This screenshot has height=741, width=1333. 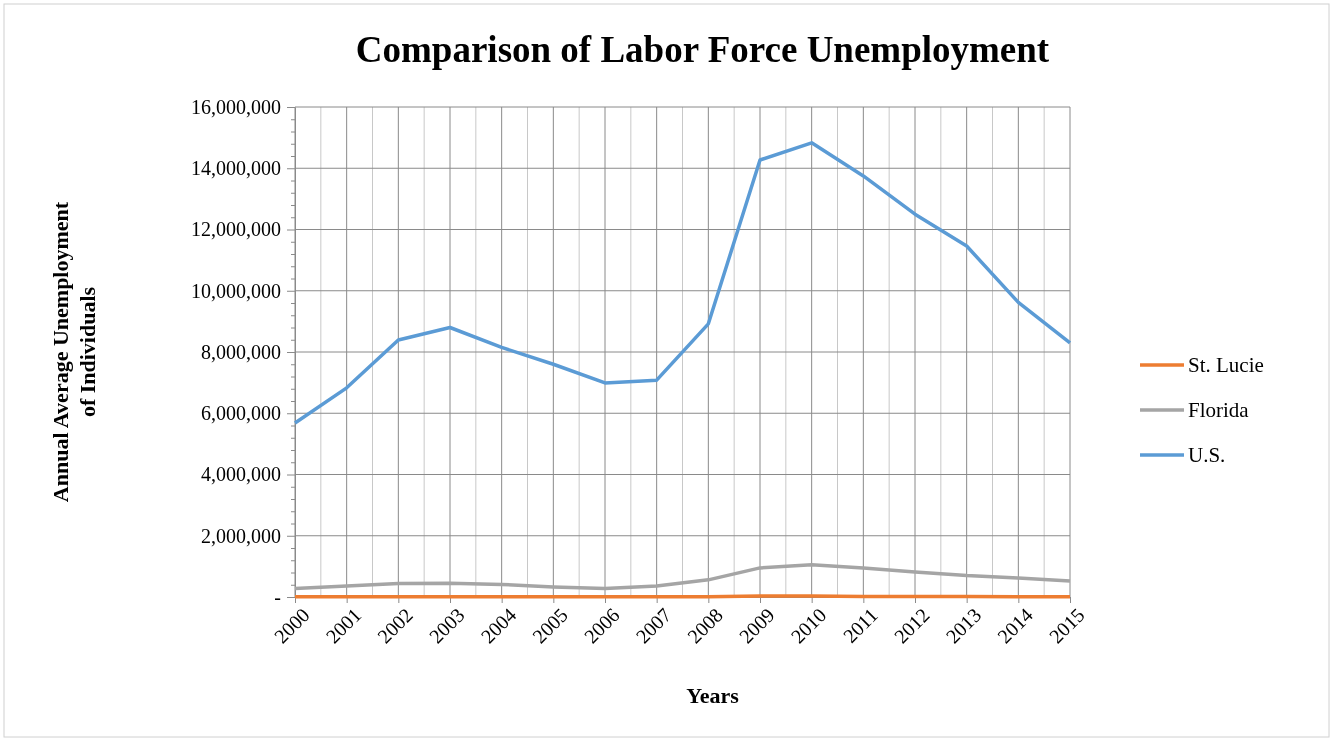 What do you see at coordinates (713, 695) in the screenshot?
I see `x-axis-title: Years` at bounding box center [713, 695].